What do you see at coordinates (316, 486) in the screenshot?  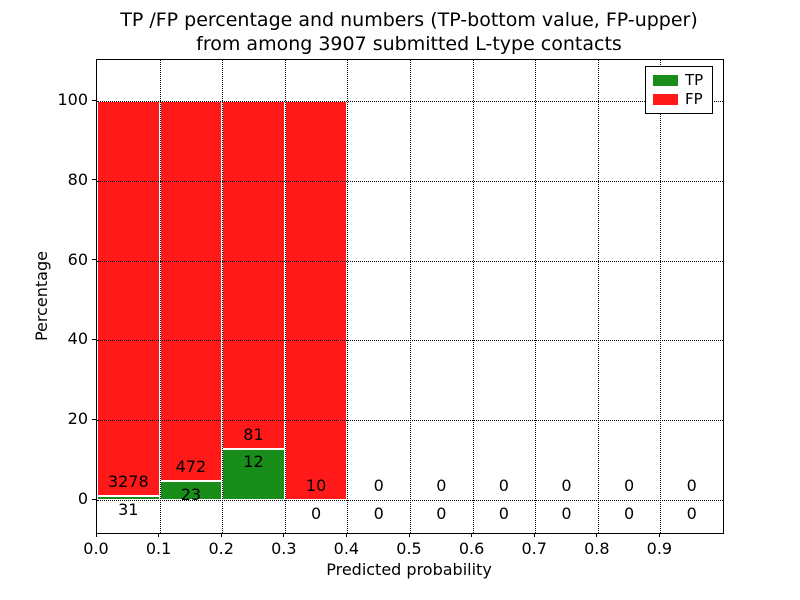 I see `bar-count-label-fp: 10` at bounding box center [316, 486].